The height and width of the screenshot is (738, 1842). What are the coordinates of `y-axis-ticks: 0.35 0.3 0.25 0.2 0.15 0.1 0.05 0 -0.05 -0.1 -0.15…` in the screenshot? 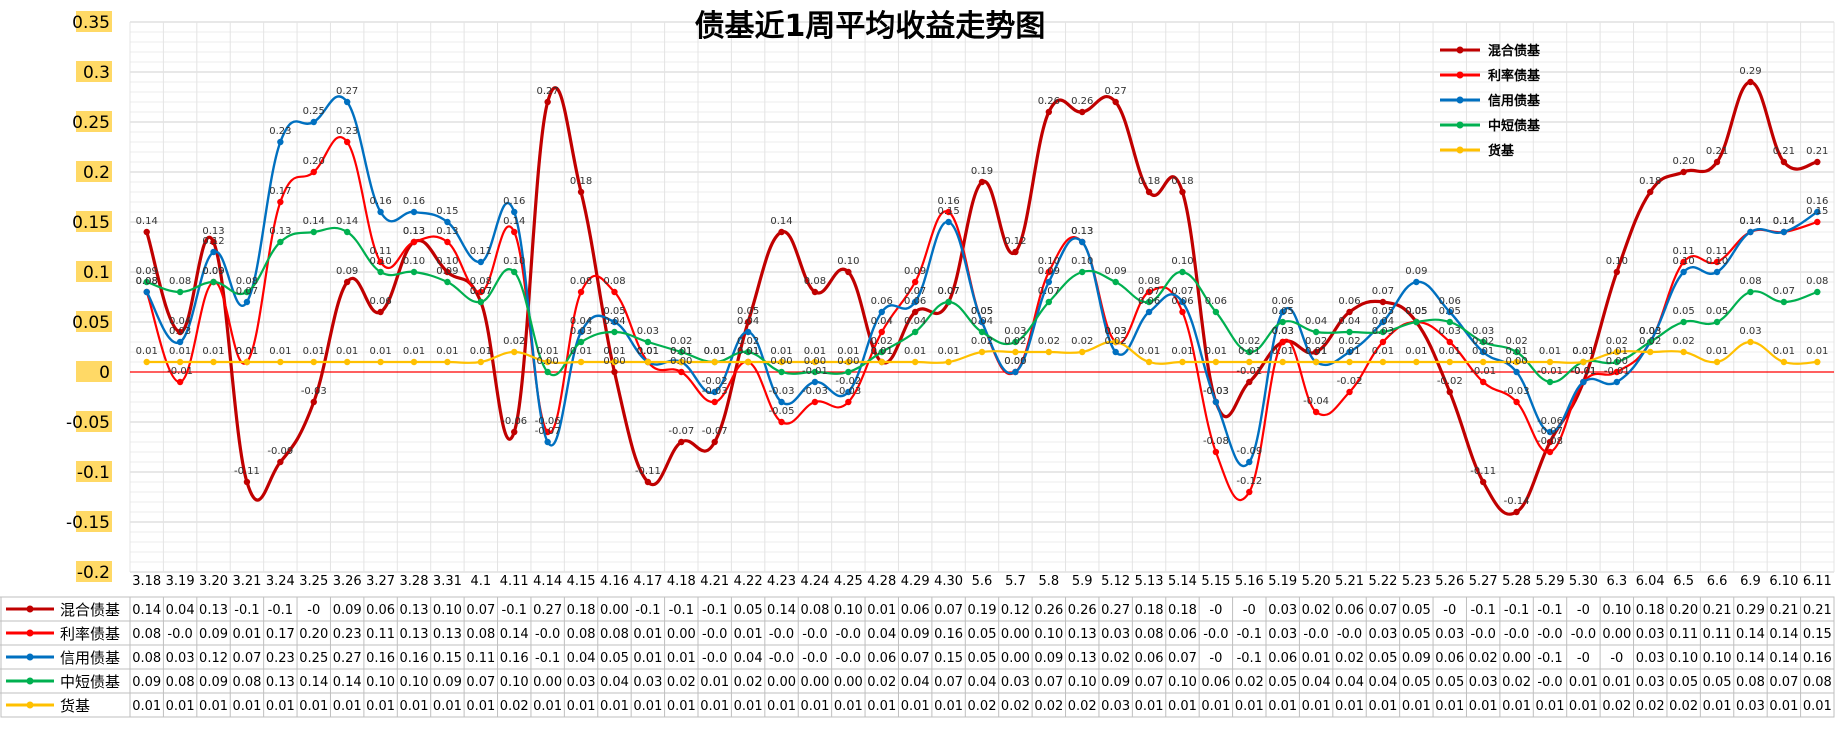 It's located at (89, 297).